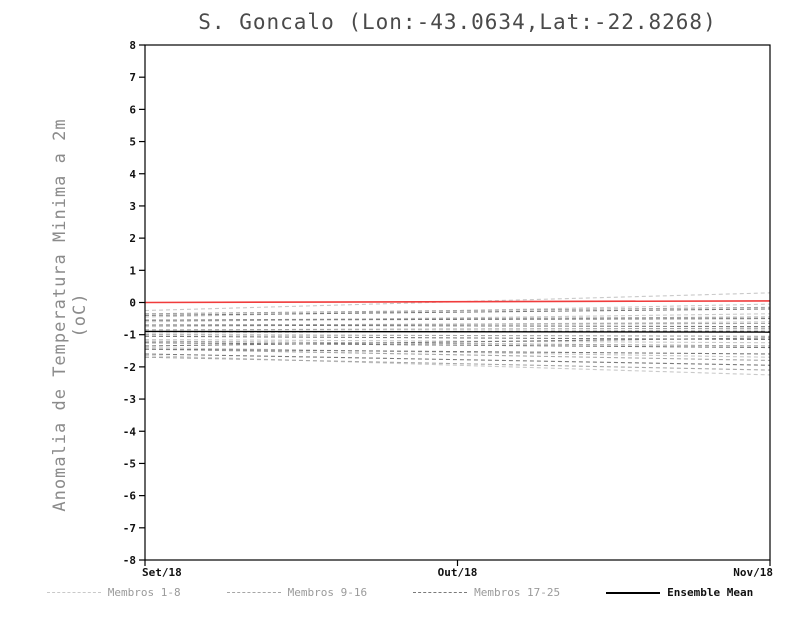  I want to click on y-tick-label: 8, so click(132, 45).